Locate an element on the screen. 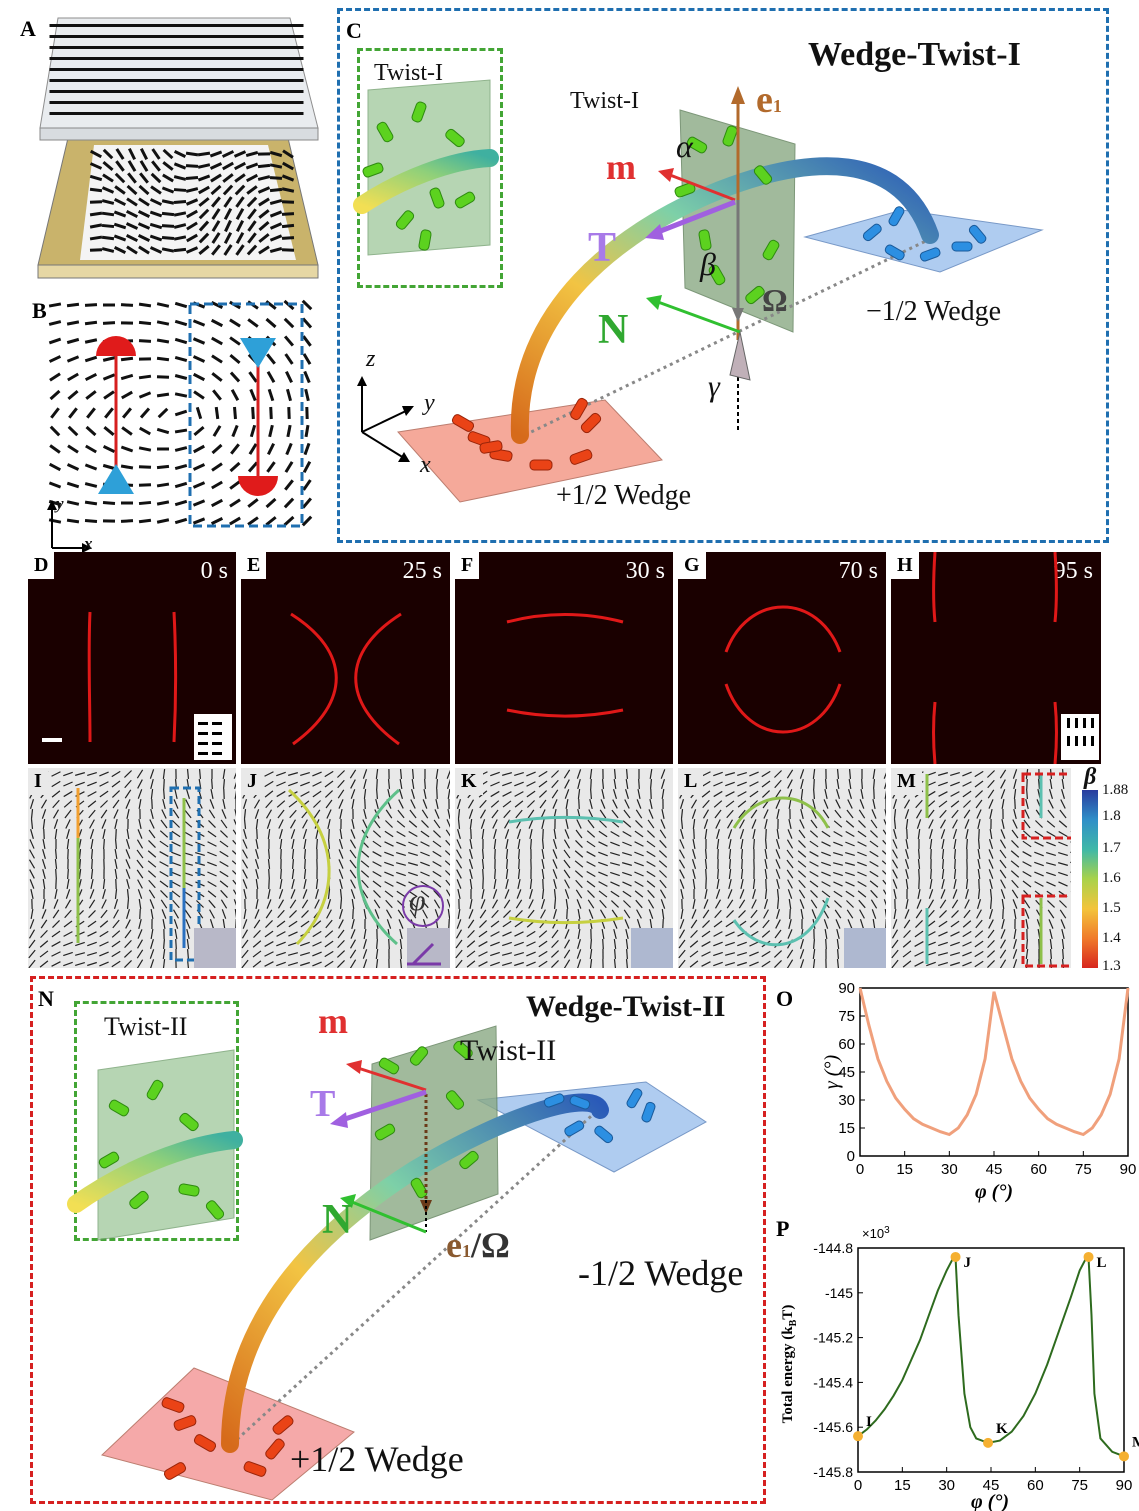 Image resolution: width=1139 pixels, height=1511 pixels. y-tick-label: -145 is located at coordinates (839, 1293).